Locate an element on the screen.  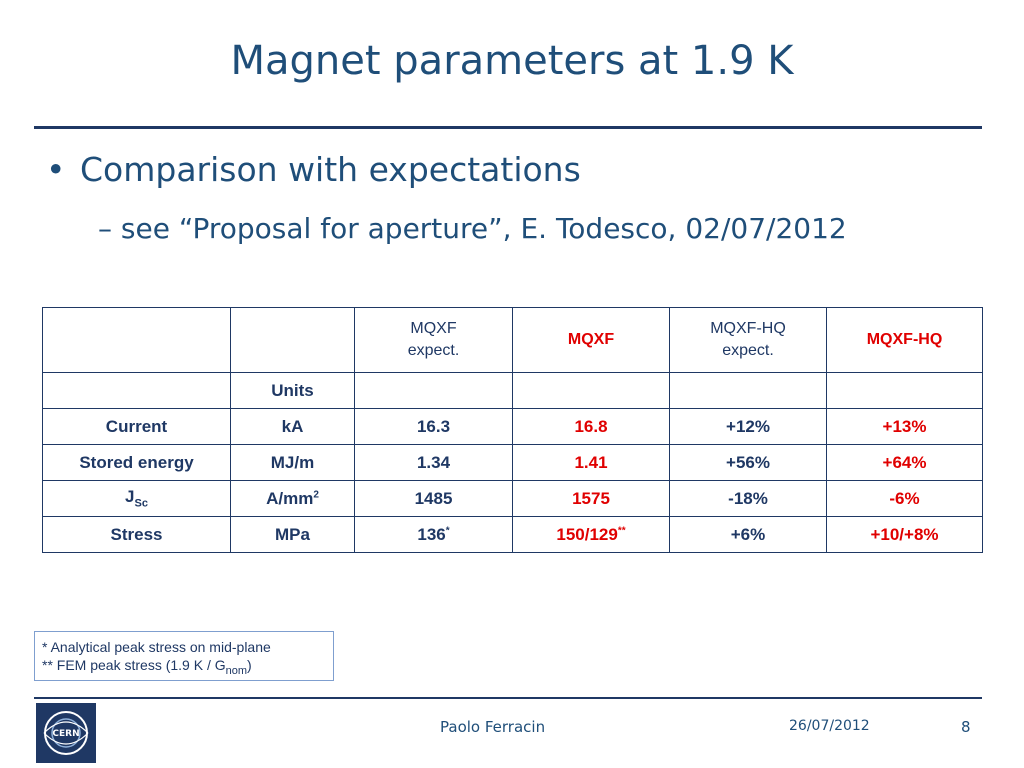
header-mqxf: MQXF is located at coordinates (591, 340).